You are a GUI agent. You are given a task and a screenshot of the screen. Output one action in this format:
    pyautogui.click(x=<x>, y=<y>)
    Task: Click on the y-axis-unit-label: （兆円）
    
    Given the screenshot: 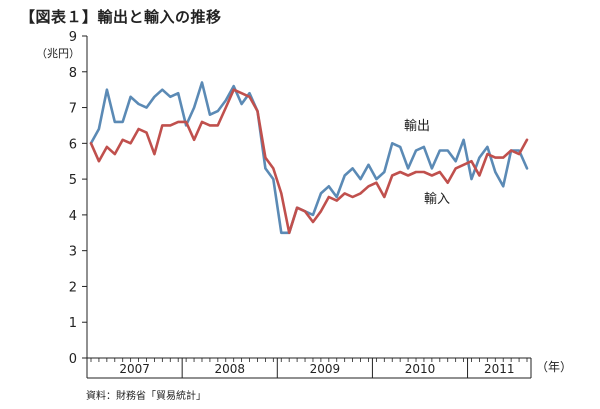 What is the action you would take?
    pyautogui.click(x=58, y=53)
    